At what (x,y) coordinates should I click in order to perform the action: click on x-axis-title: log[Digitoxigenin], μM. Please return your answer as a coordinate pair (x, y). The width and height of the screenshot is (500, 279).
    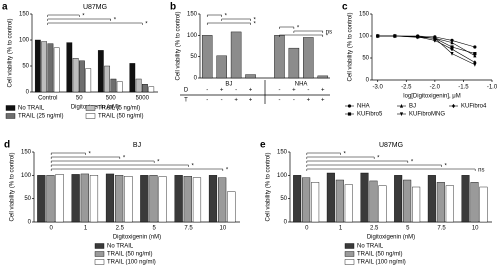
    Looking at the image, I should click on (431, 97).